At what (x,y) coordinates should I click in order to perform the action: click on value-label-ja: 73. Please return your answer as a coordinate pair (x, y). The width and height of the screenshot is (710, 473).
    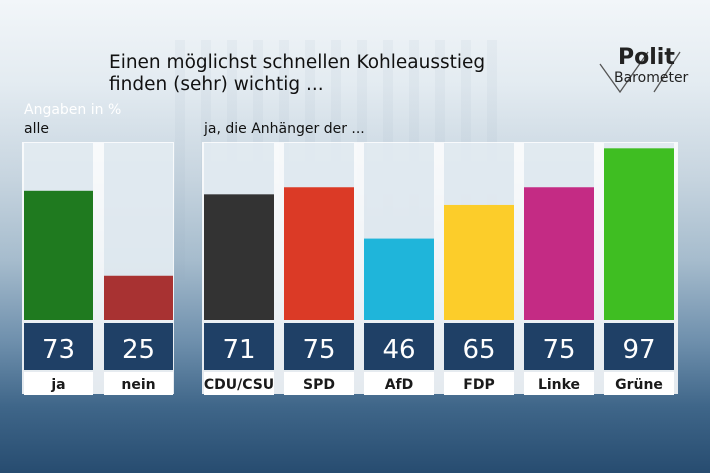
    Looking at the image, I should click on (58, 350).